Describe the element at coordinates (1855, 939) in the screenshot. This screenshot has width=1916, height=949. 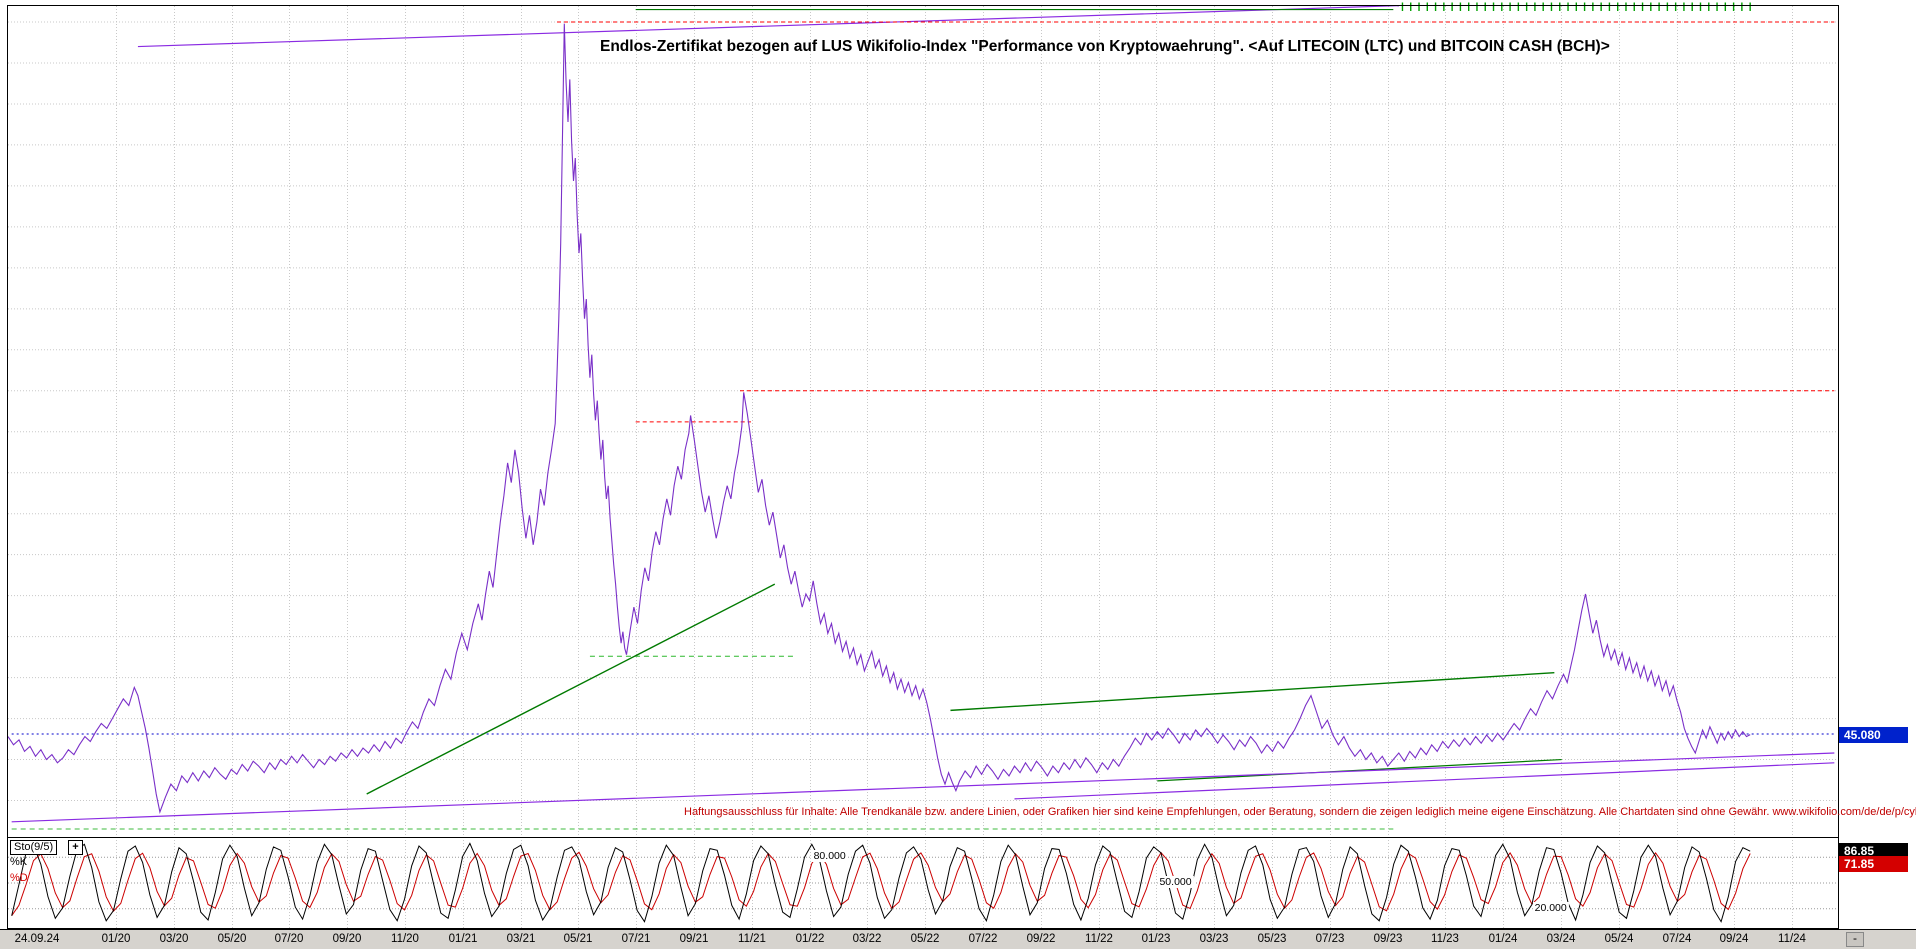
I see `axis-minimize-handle: -` at that location.